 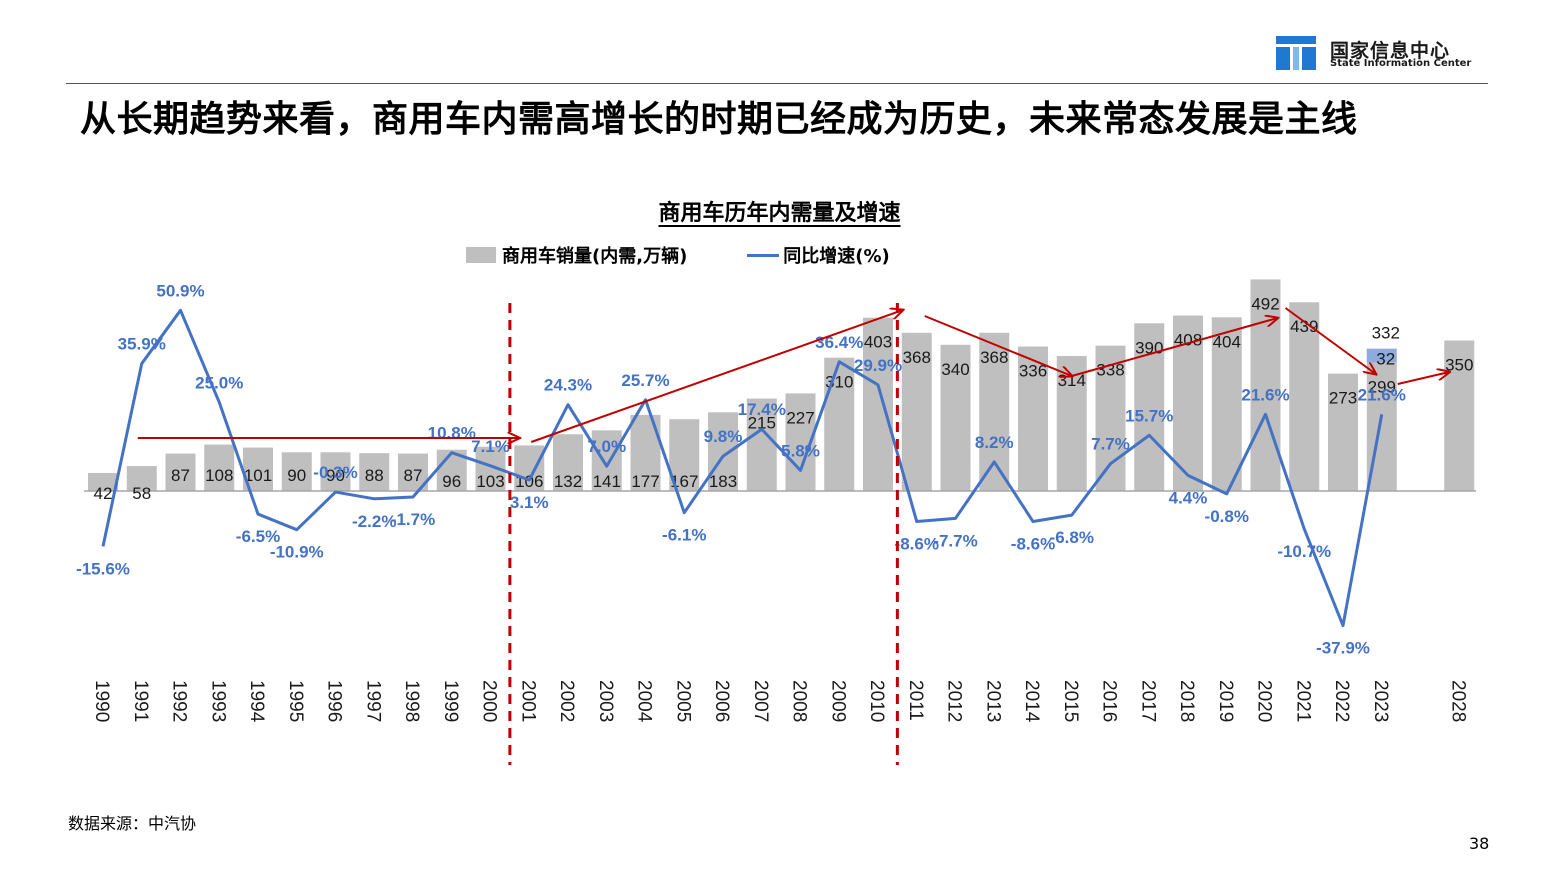 I want to click on state-information-center-logo-icon, so click(x=1296, y=53).